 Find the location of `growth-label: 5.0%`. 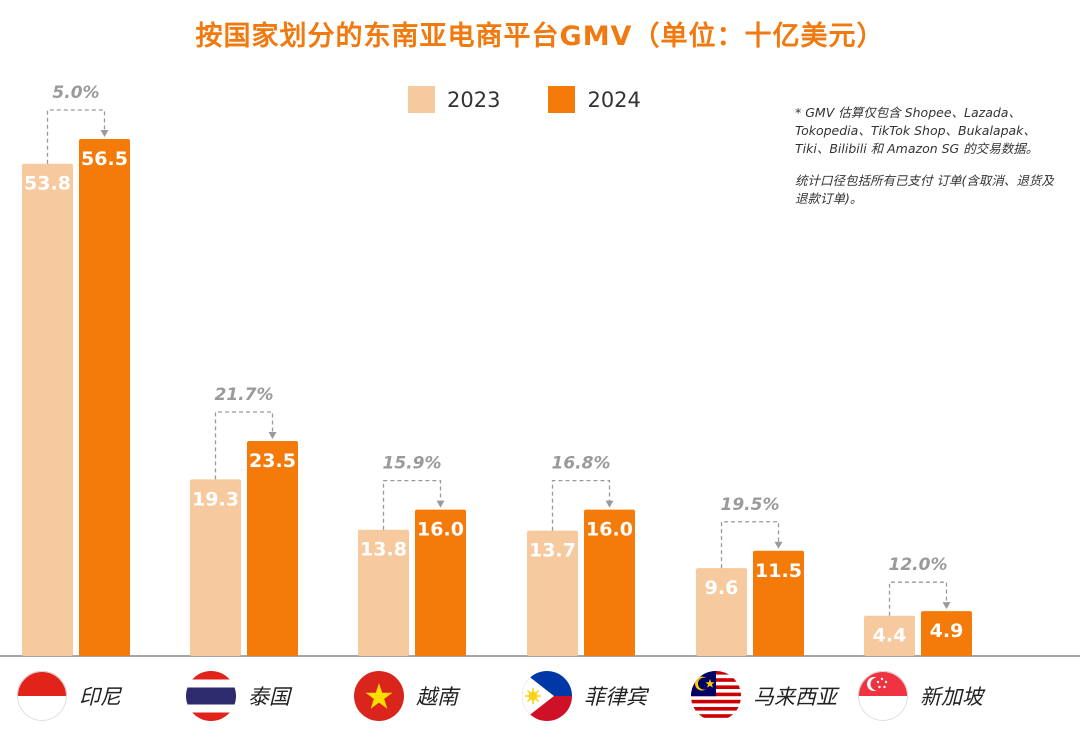

growth-label: 5.0% is located at coordinates (75, 93).